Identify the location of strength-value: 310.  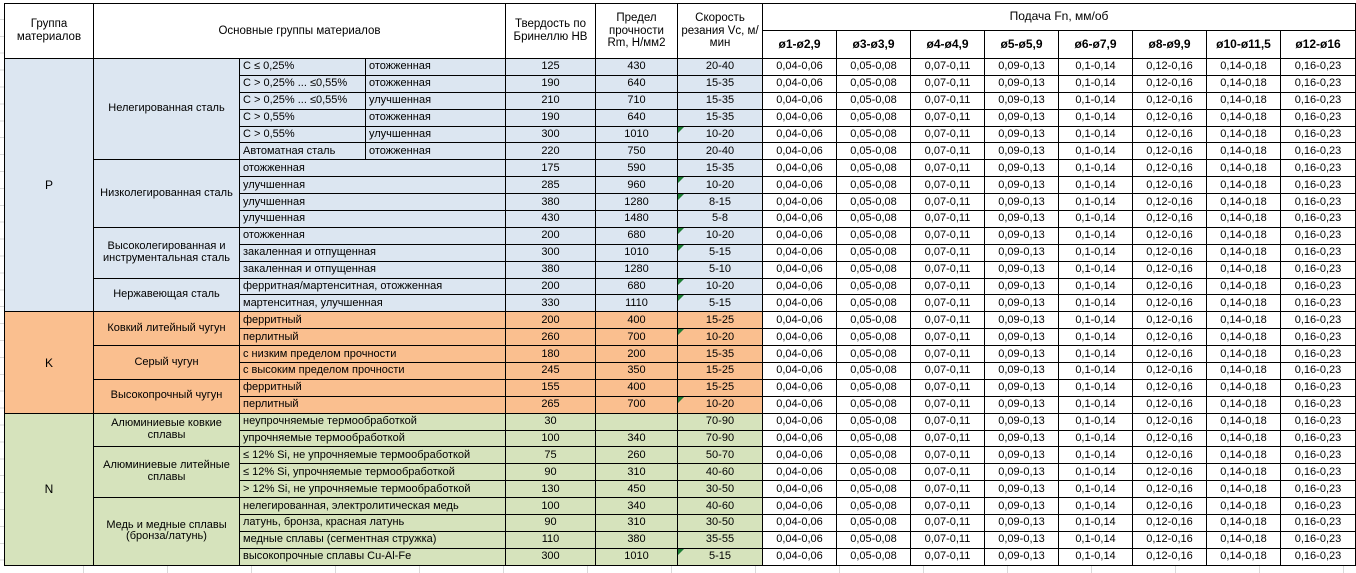
(636, 523).